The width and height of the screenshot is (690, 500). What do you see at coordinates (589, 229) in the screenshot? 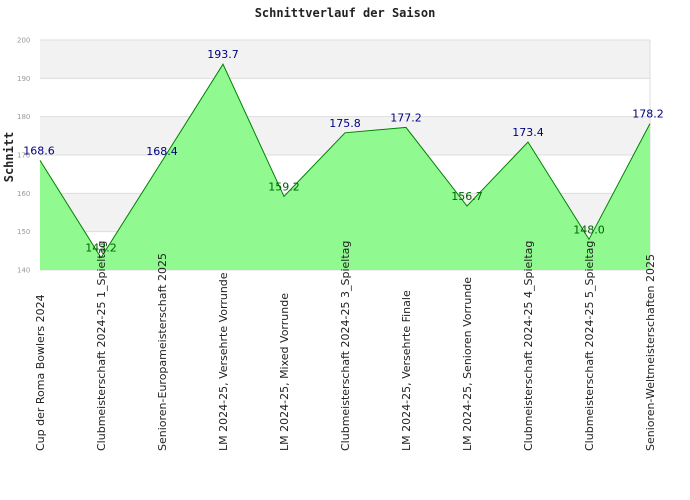
I see `data-label: 148.0` at bounding box center [589, 229].